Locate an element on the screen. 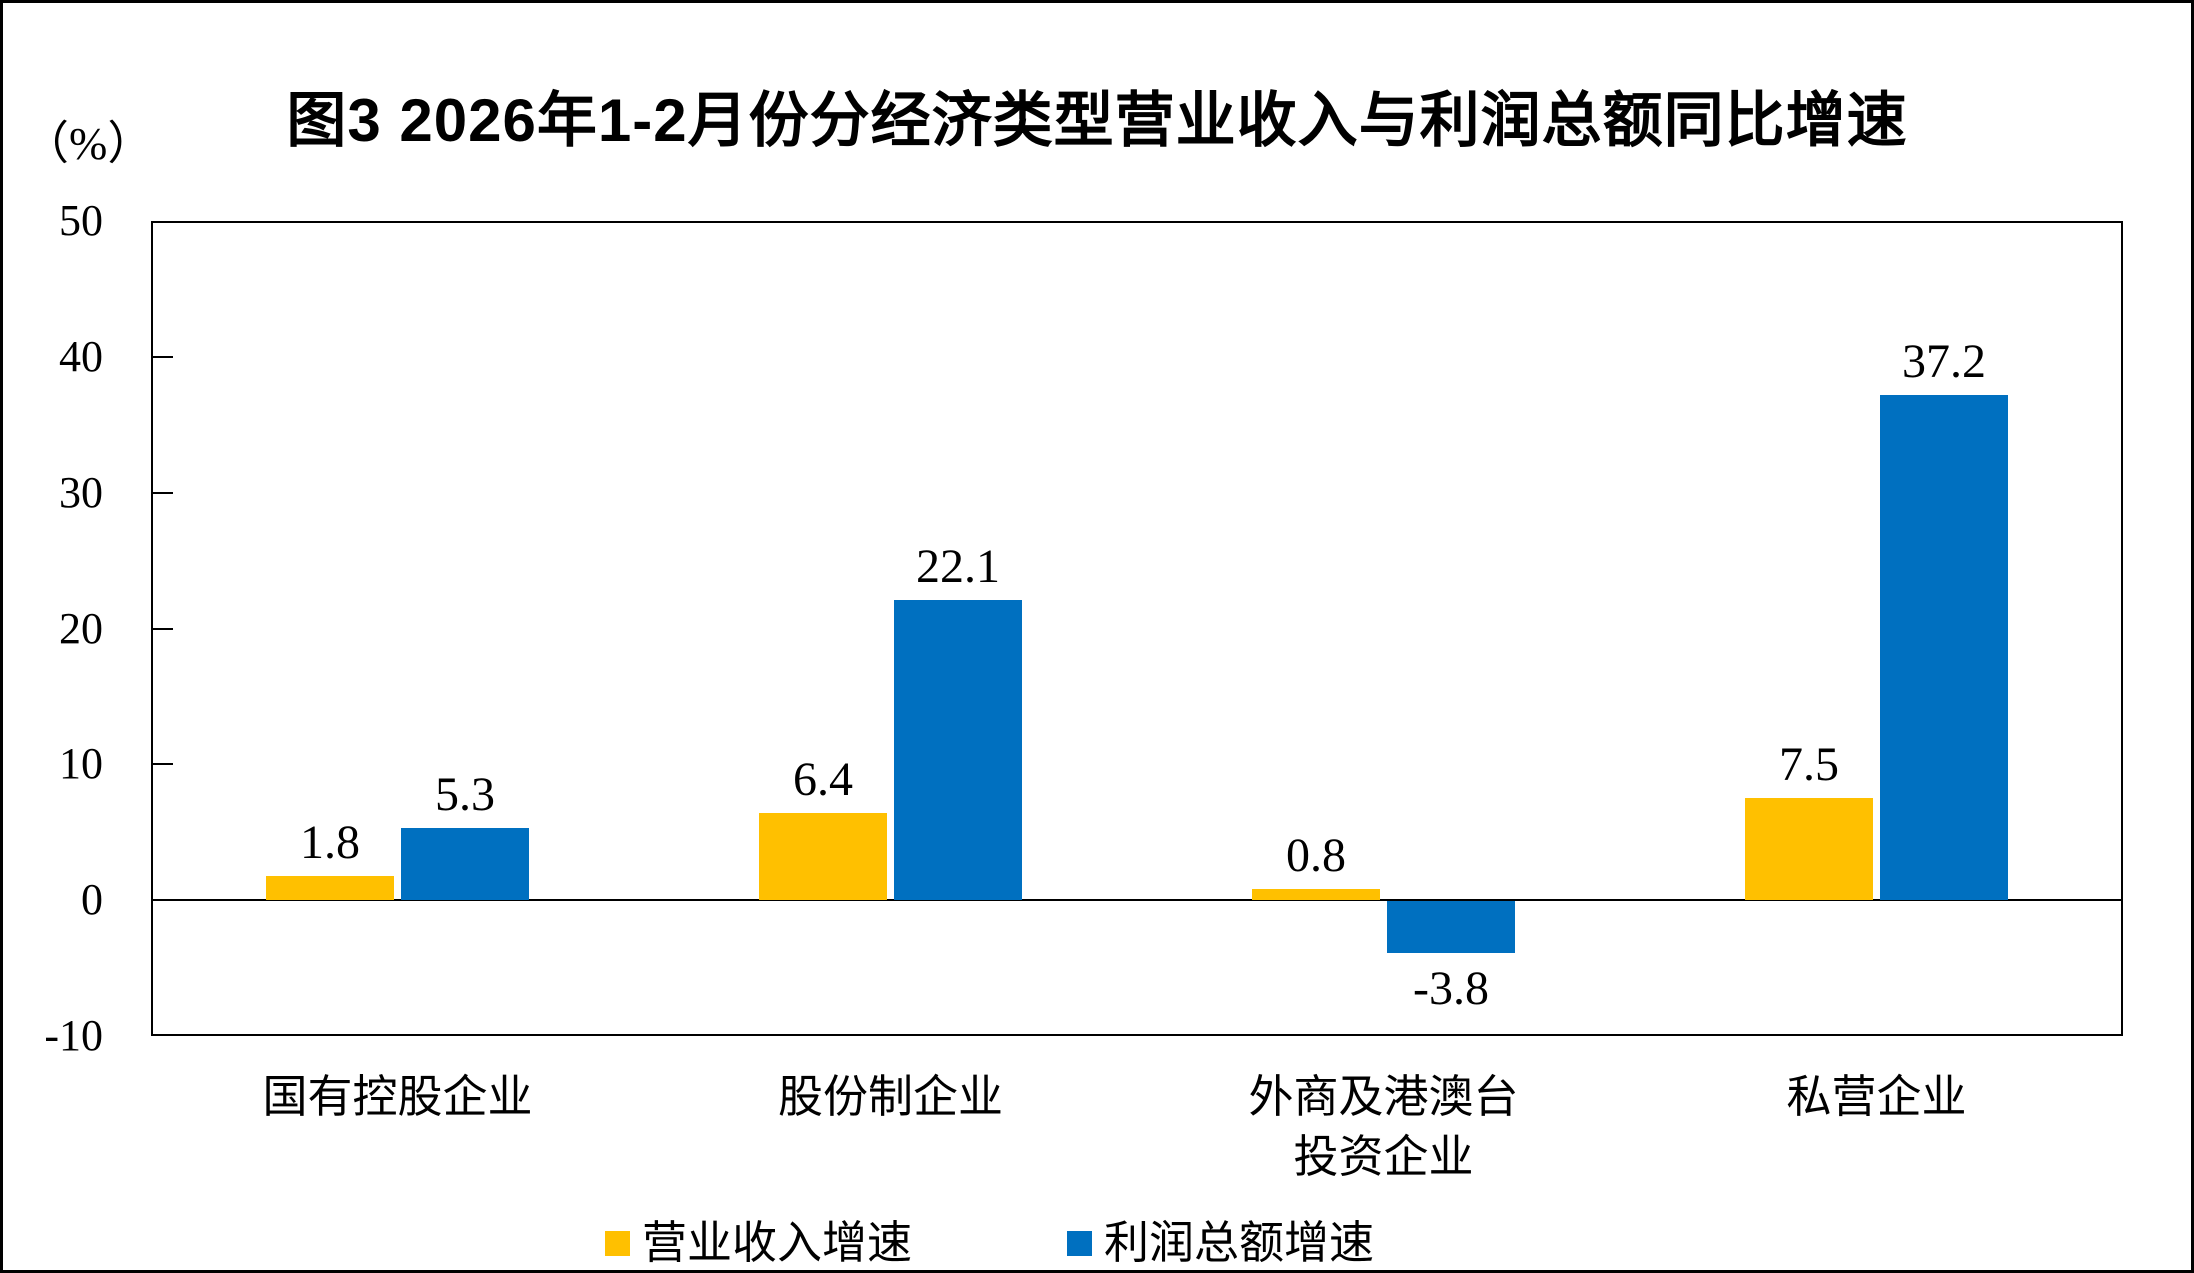 The width and height of the screenshot is (2194, 1273). x-axis-category-label: 股份制企业 is located at coordinates (890, 1097).